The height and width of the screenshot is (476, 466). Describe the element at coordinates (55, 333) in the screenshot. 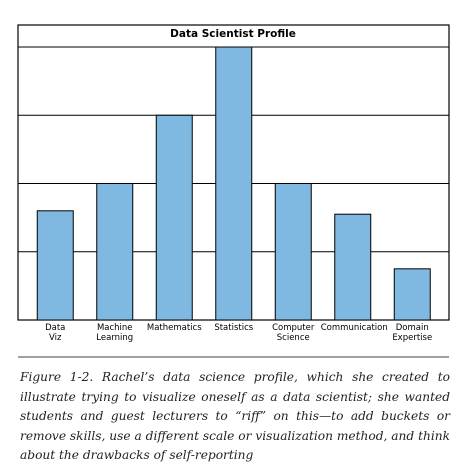

I see `x-tick-label: Data Viz` at that location.